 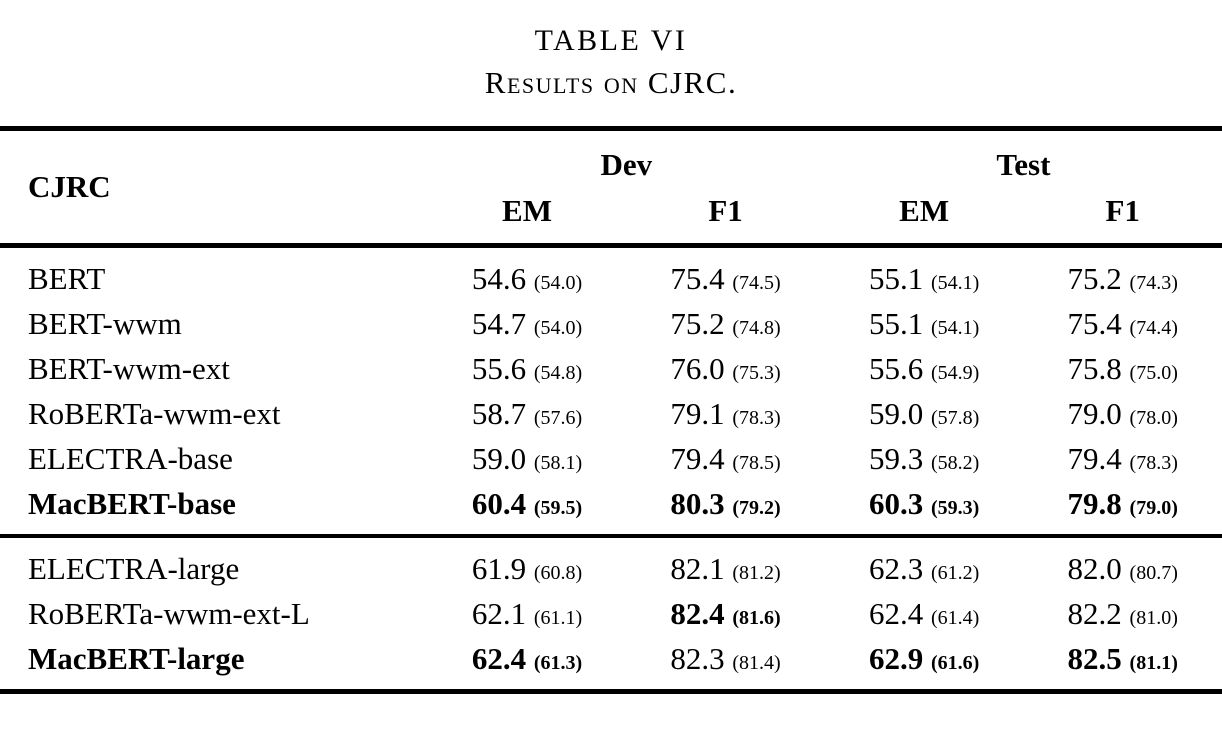 I want to click on score-paren: (78.0), so click(x=1153, y=417).